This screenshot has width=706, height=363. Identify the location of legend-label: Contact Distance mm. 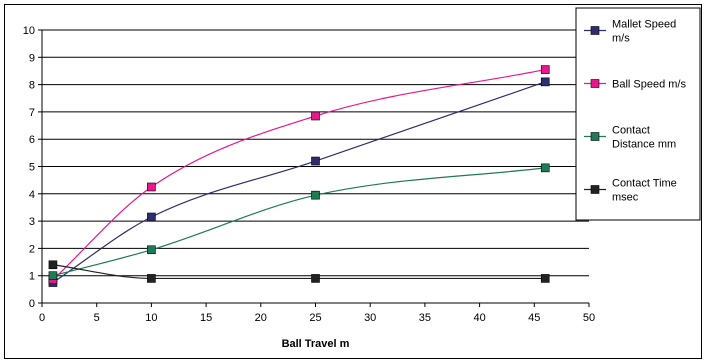
(644, 138).